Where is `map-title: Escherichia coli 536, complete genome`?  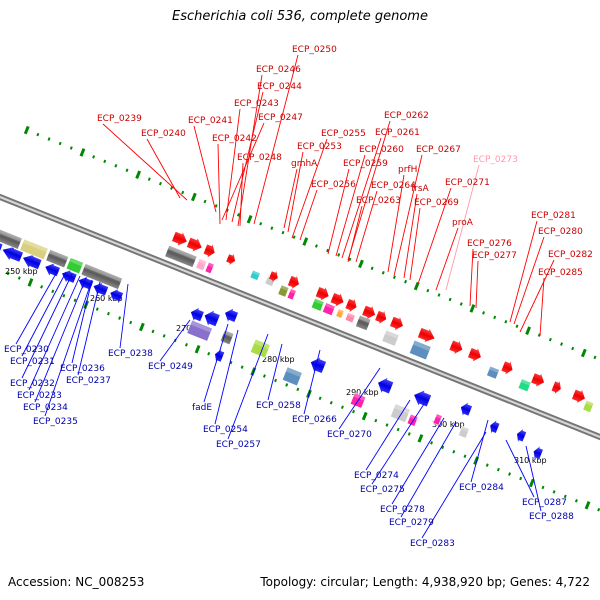 map-title: Escherichia coli 536, complete genome is located at coordinates (300, 16).